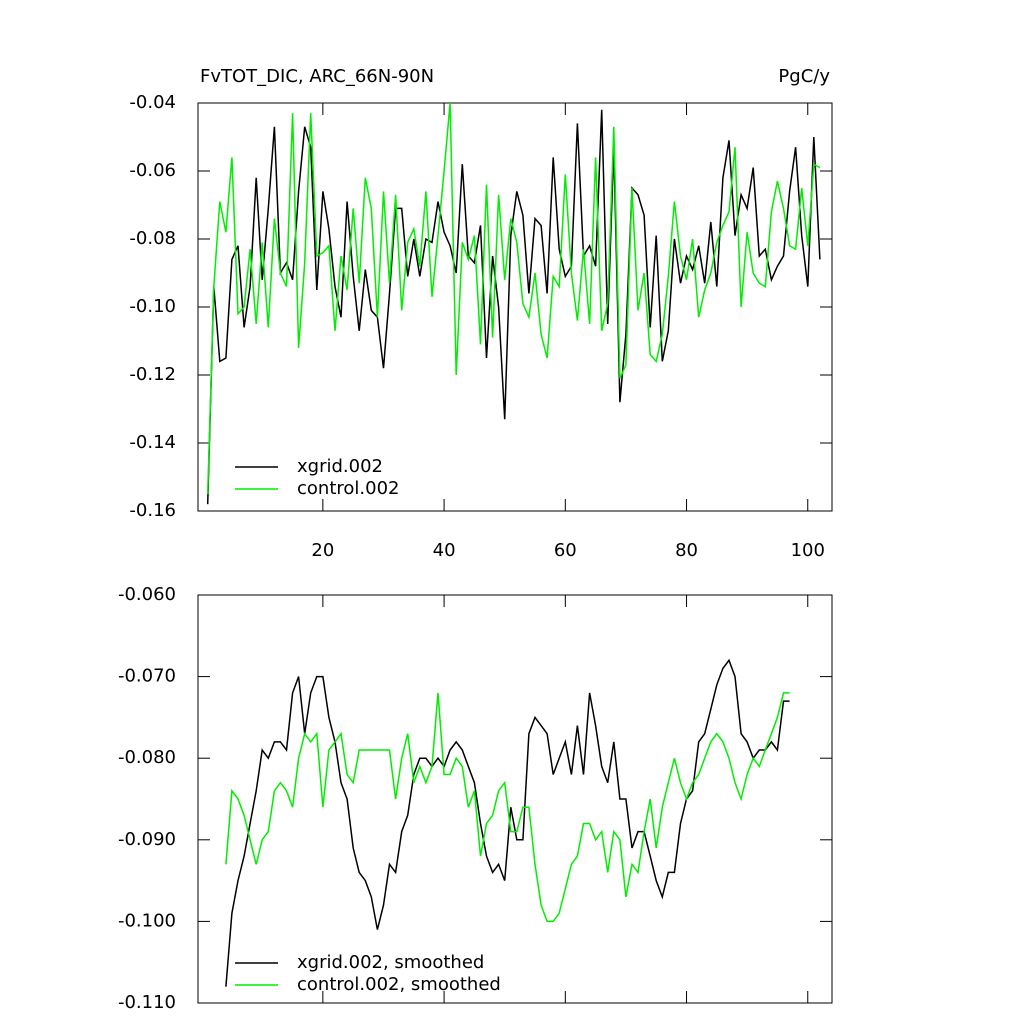 This screenshot has width=1024, height=1028. Describe the element at coordinates (686, 550) in the screenshot. I see `x-tick-label: 80` at that location.